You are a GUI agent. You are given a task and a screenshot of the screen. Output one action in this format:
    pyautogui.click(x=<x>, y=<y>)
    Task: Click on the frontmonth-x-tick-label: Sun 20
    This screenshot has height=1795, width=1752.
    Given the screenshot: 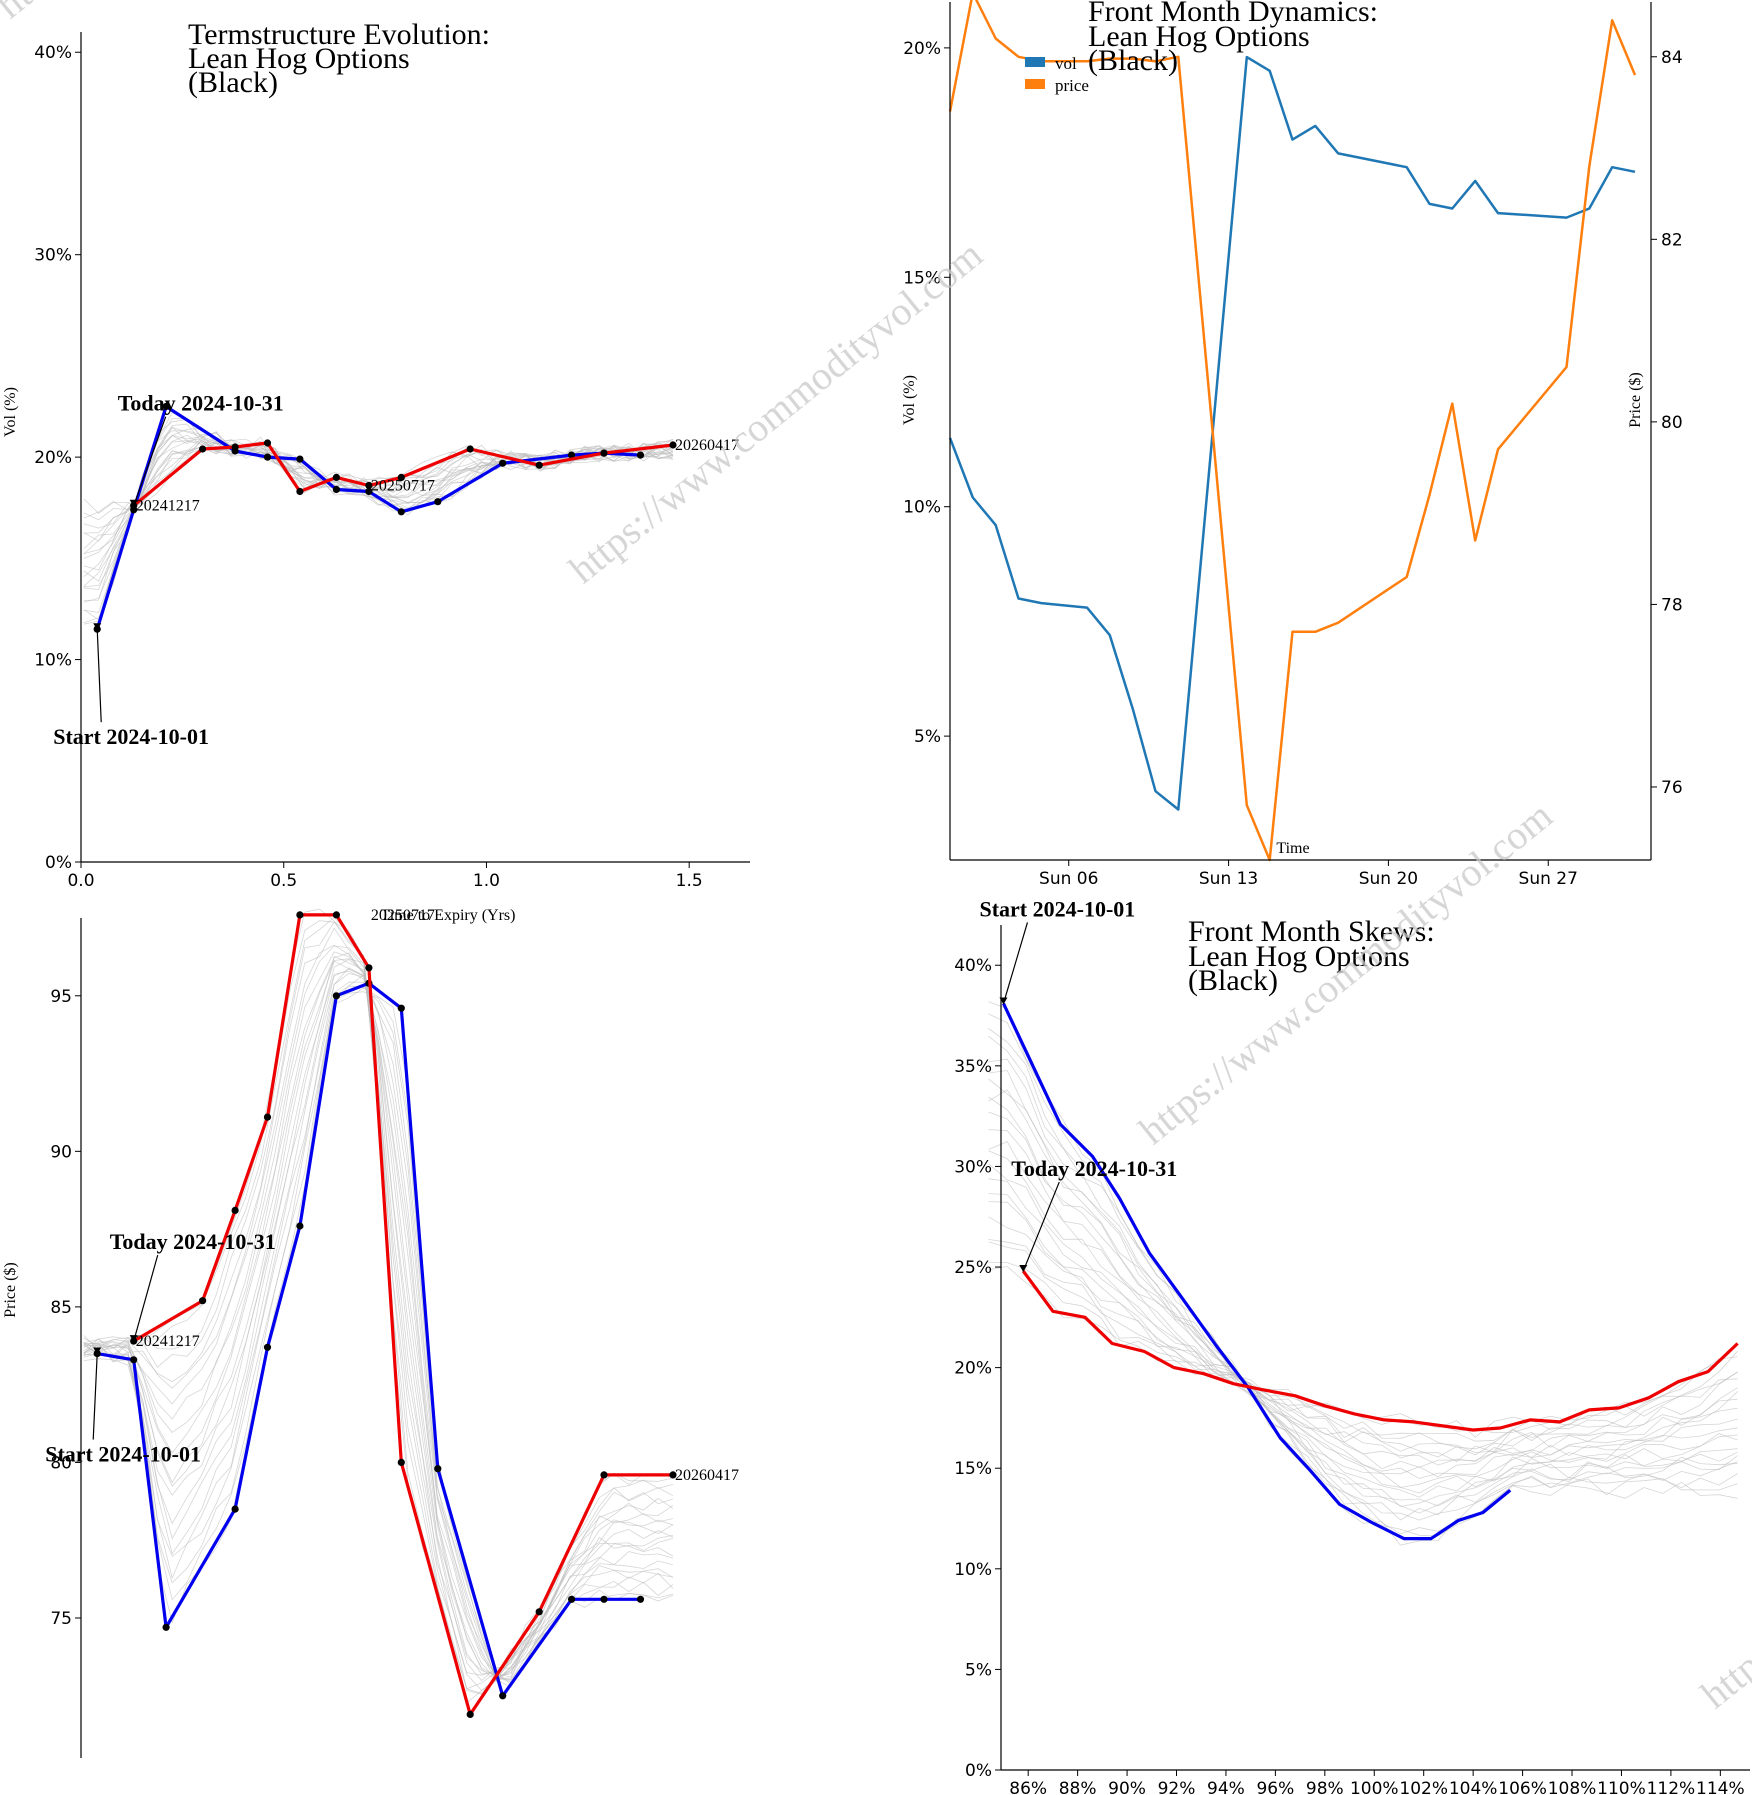 What is the action you would take?
    pyautogui.click(x=1388, y=879)
    